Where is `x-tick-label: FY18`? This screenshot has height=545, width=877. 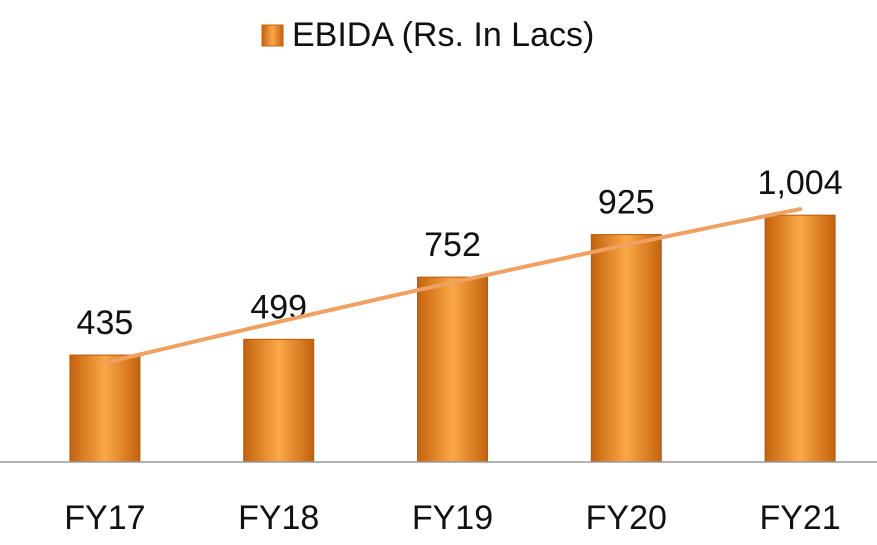 x-tick-label: FY18 is located at coordinates (278, 518).